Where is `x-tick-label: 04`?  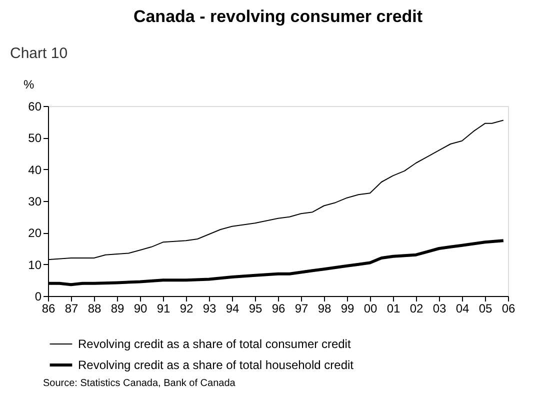 x-tick-label: 04 is located at coordinates (463, 309).